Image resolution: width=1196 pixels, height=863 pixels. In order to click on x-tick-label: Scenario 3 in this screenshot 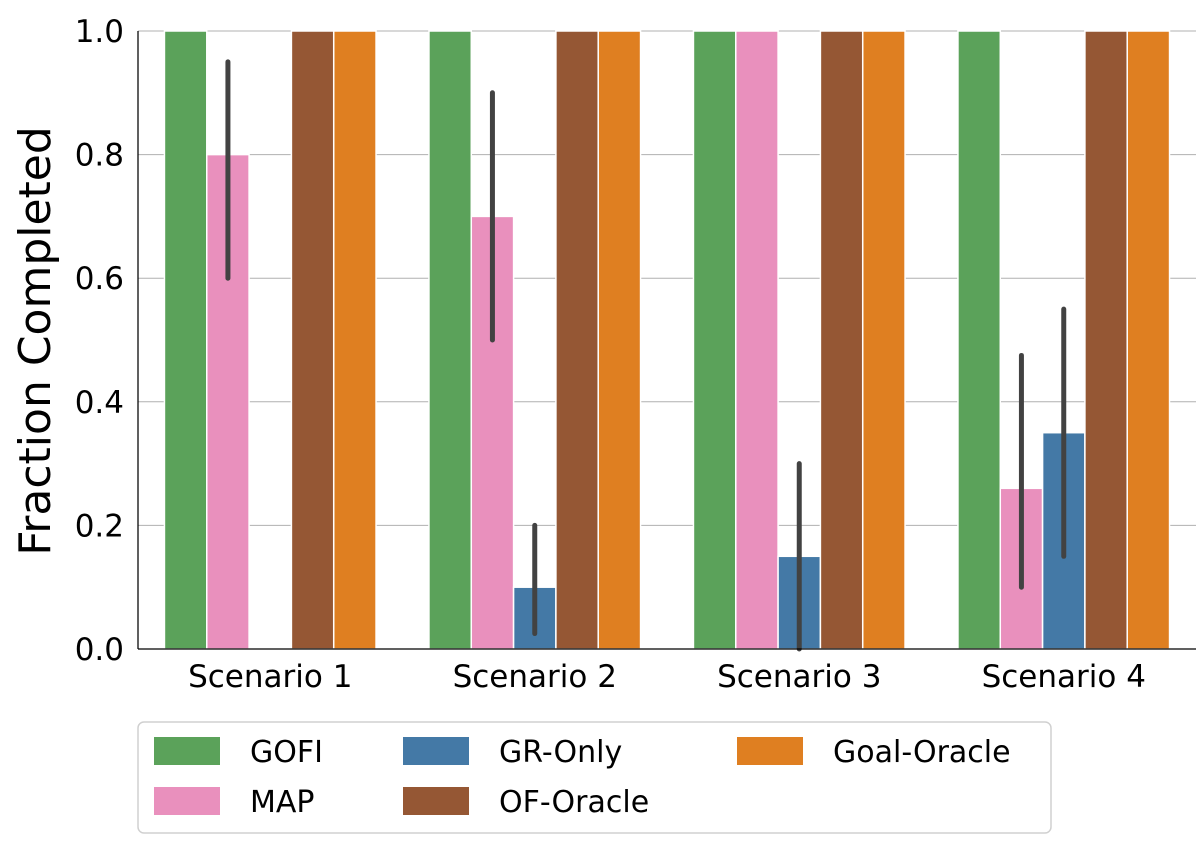, I will do `click(799, 677)`.